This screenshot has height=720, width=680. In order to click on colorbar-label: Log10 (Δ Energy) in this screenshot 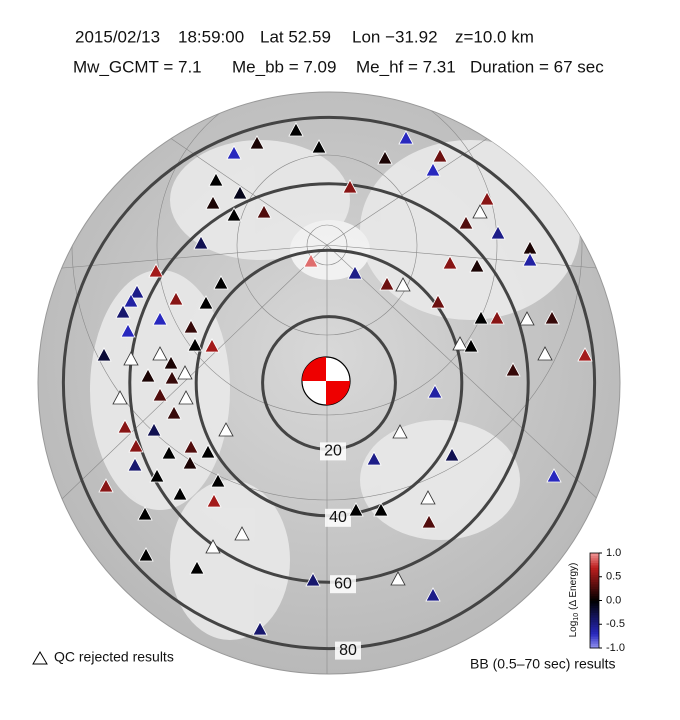, I will do `click(574, 600)`.